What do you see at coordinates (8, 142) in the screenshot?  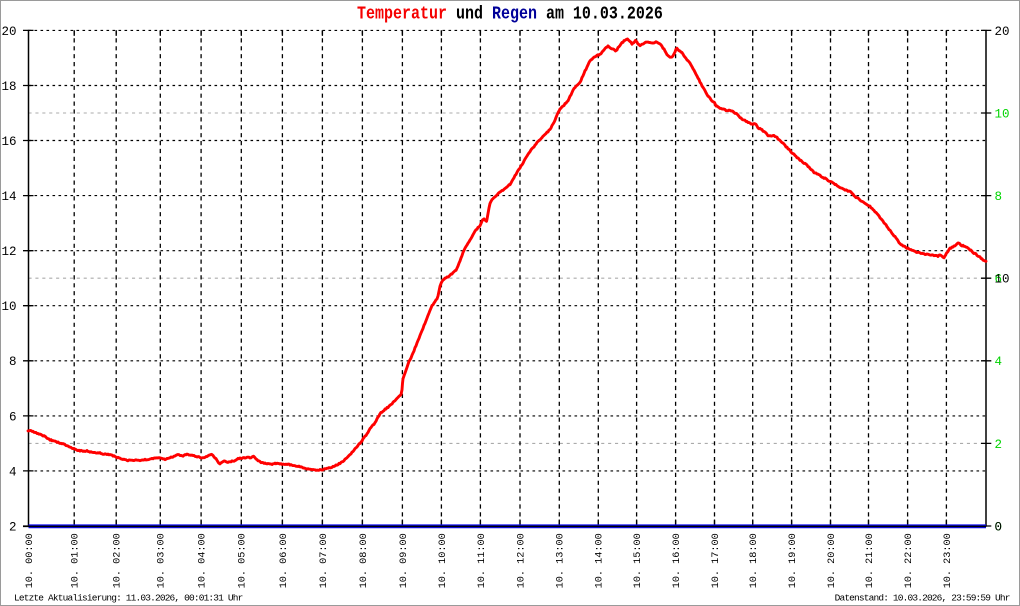 I see `svg-text: 16` at bounding box center [8, 142].